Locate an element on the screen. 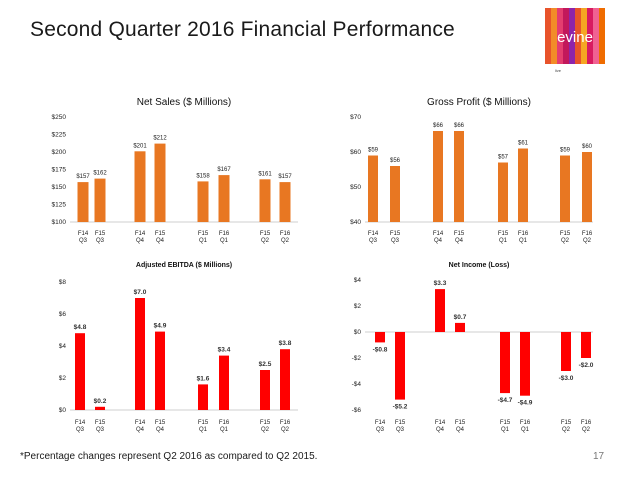  data-label: $3.4 is located at coordinates (224, 350).